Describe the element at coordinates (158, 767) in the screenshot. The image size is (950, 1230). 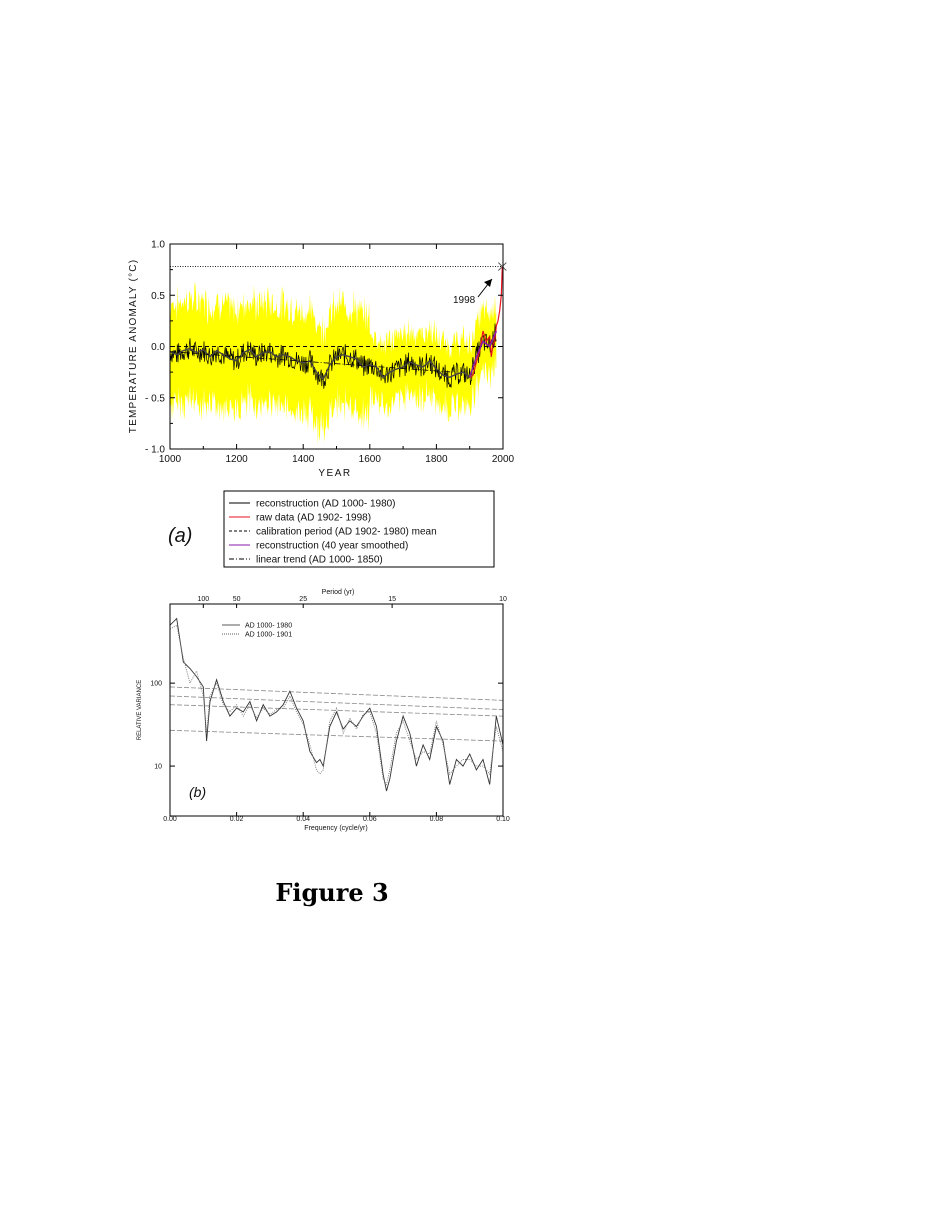
I see `y-tick-label-b: 10` at that location.